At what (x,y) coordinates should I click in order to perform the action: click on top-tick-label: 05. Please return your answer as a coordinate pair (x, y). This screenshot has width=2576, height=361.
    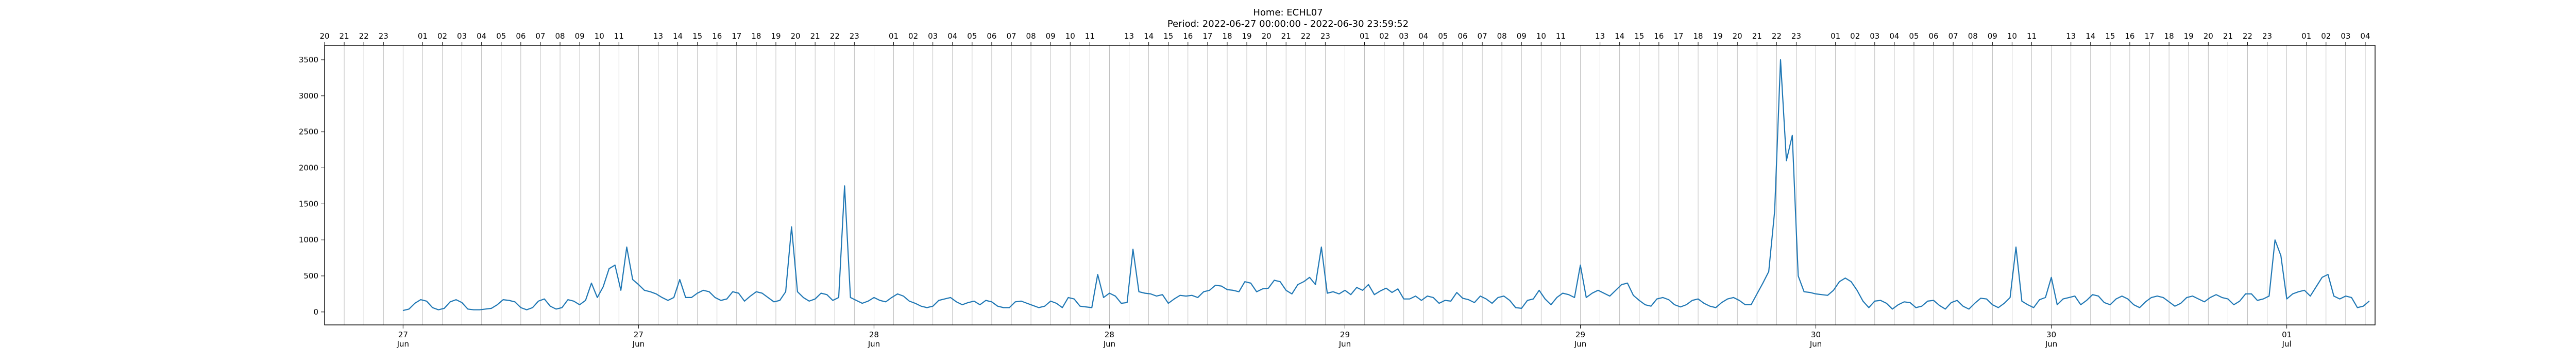
    Looking at the image, I should click on (972, 36).